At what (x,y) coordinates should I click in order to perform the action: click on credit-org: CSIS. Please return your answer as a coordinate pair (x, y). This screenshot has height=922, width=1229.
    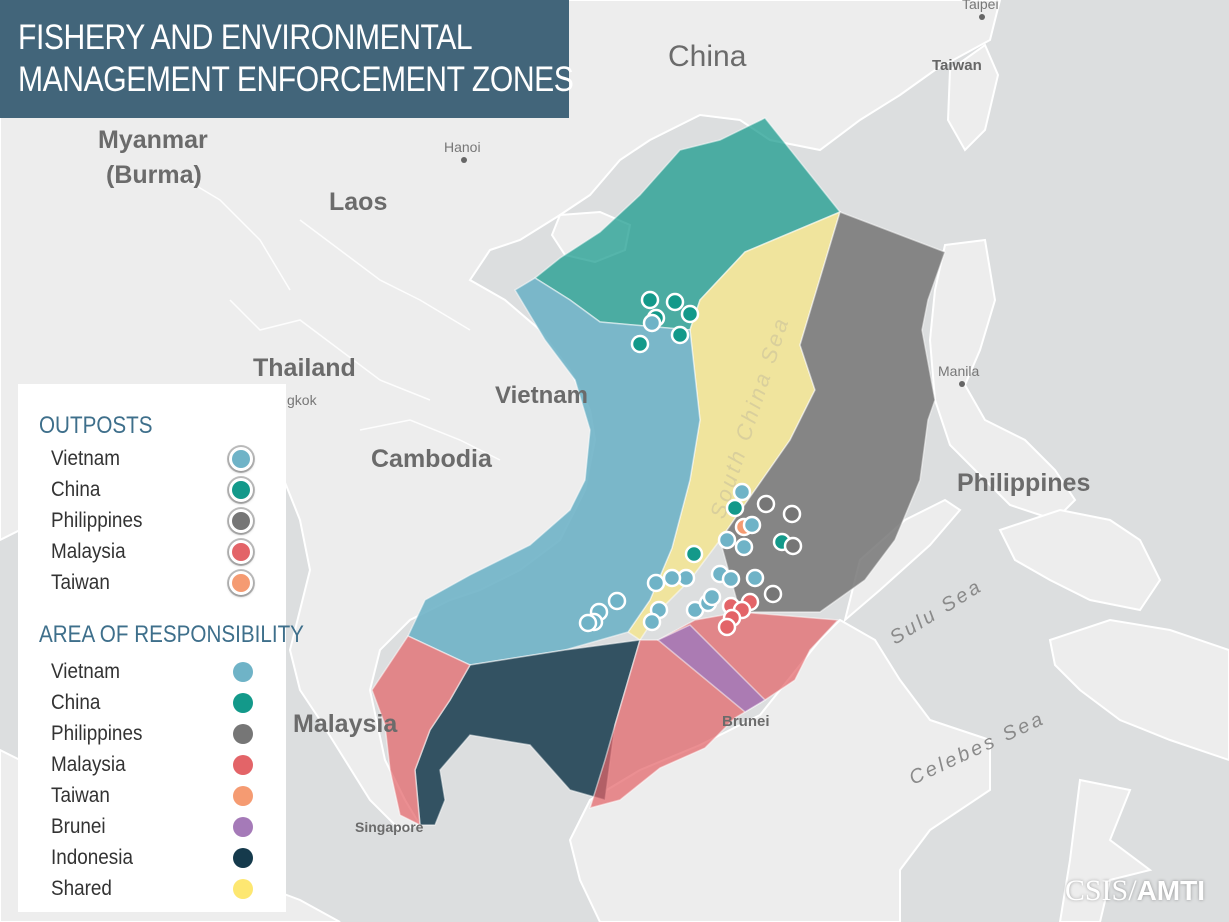
    Looking at the image, I should click on (1096, 890).